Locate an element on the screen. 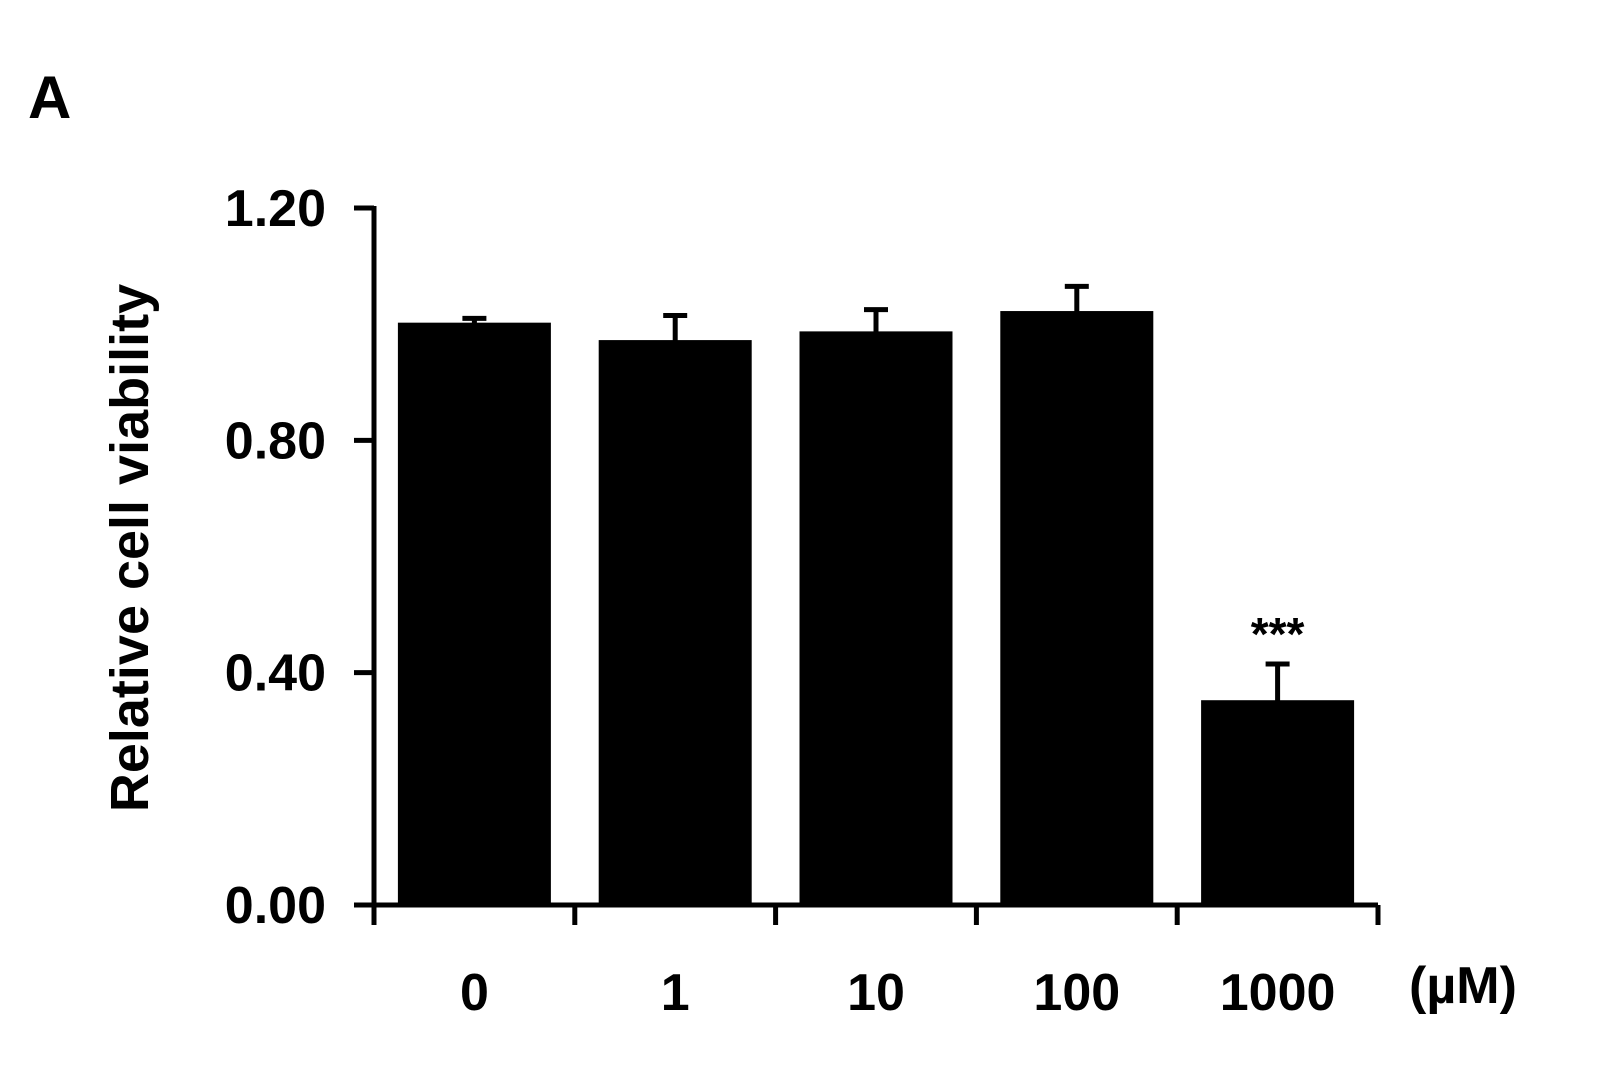 This screenshot has width=1603, height=1069. panel-label: A is located at coordinates (49, 97).